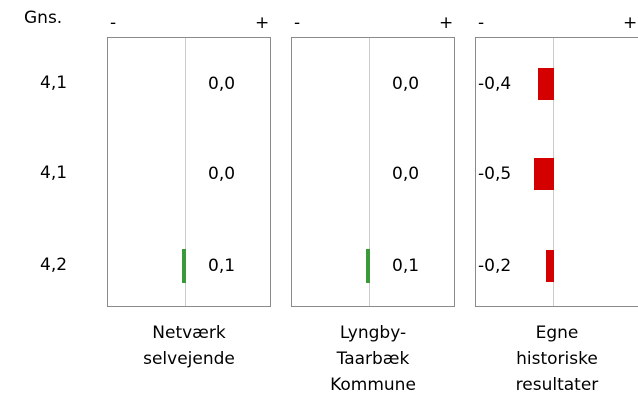 Image resolution: width=638 pixels, height=398 pixels. Describe the element at coordinates (189, 346) in the screenshot. I see `panel-category-label: Netværk selvejende` at that location.